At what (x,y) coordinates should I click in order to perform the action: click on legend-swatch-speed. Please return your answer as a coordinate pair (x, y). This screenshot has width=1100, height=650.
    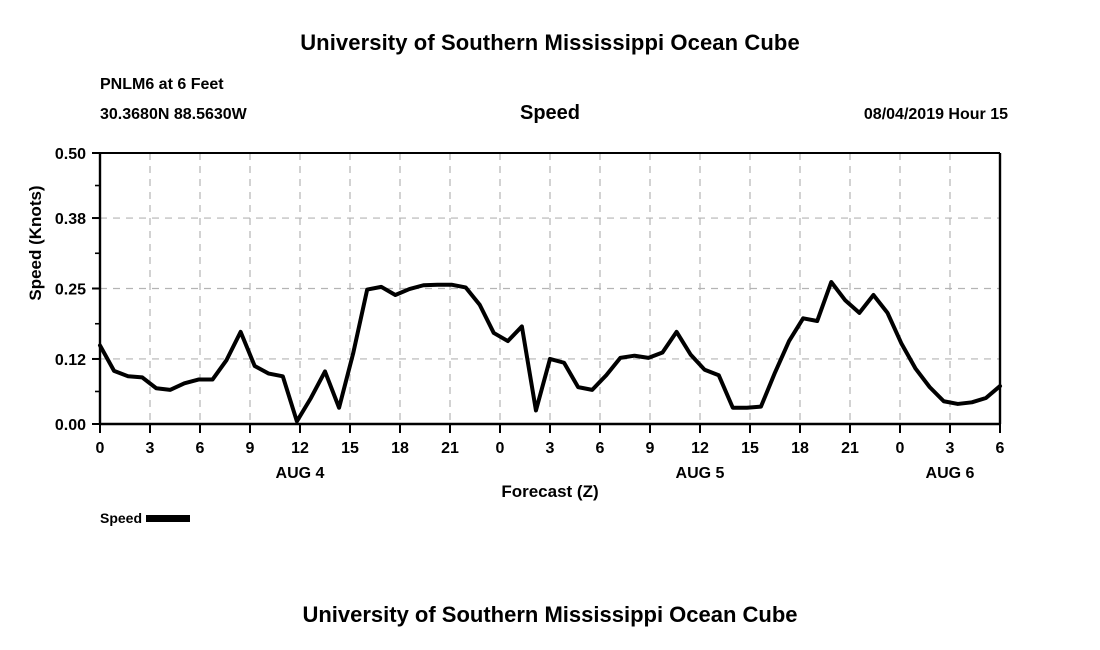
    Looking at the image, I should click on (168, 518).